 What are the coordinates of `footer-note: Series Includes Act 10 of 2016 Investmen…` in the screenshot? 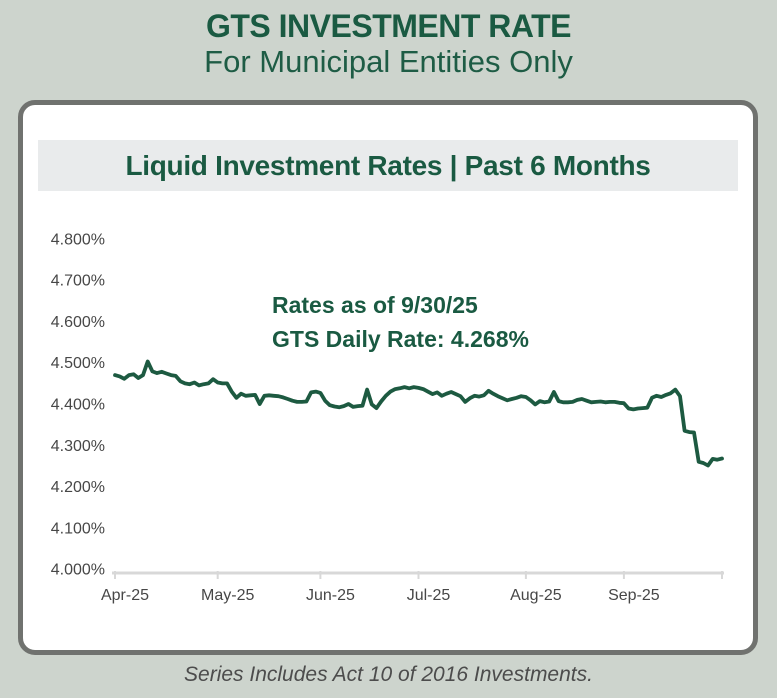 It's located at (388, 674).